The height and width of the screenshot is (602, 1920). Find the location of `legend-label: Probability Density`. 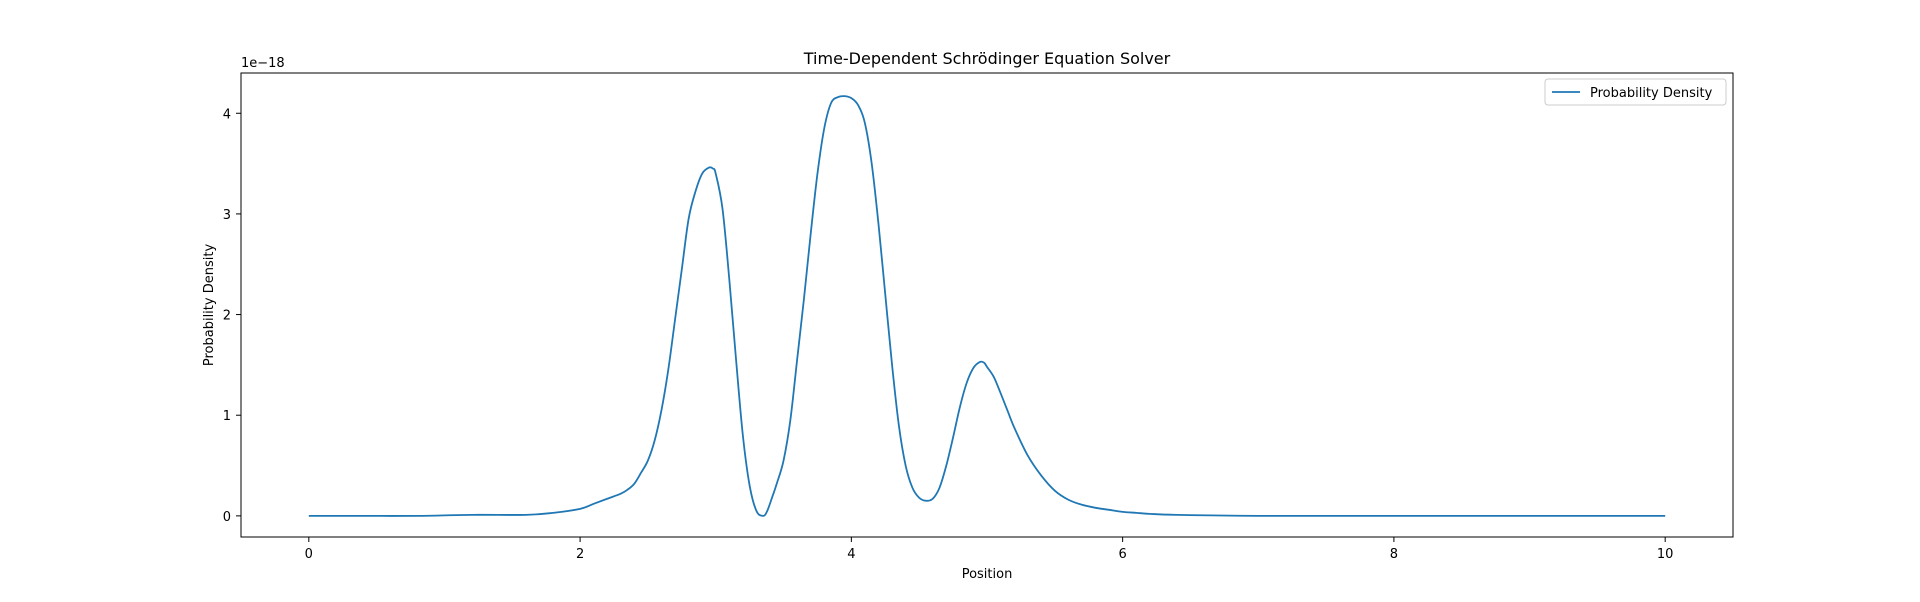

legend-label: Probability Density is located at coordinates (1651, 93).